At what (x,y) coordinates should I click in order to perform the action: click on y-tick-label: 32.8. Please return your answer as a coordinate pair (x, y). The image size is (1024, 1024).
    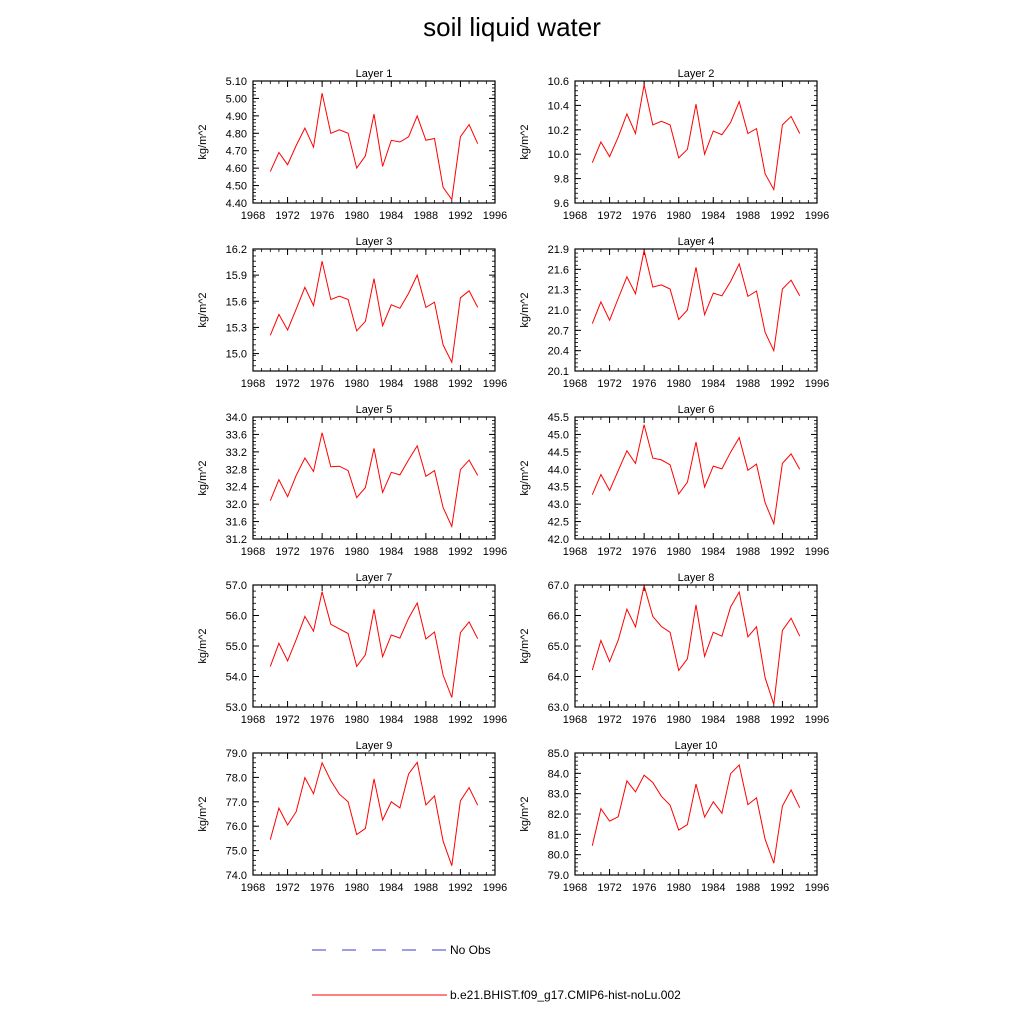
    Looking at the image, I should click on (236, 470).